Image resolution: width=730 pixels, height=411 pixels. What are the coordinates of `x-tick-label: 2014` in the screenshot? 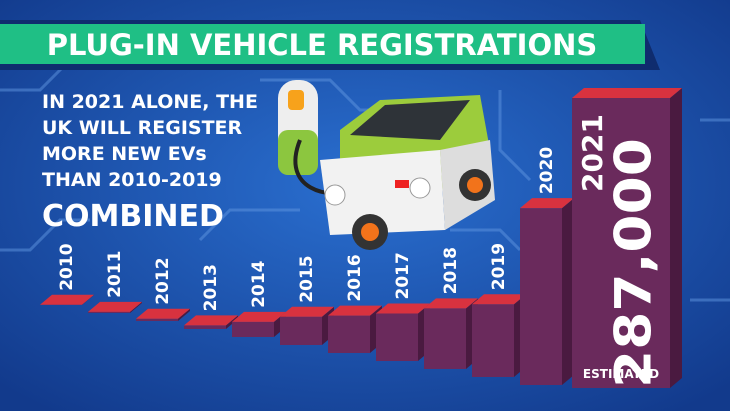 It's located at (259, 283).